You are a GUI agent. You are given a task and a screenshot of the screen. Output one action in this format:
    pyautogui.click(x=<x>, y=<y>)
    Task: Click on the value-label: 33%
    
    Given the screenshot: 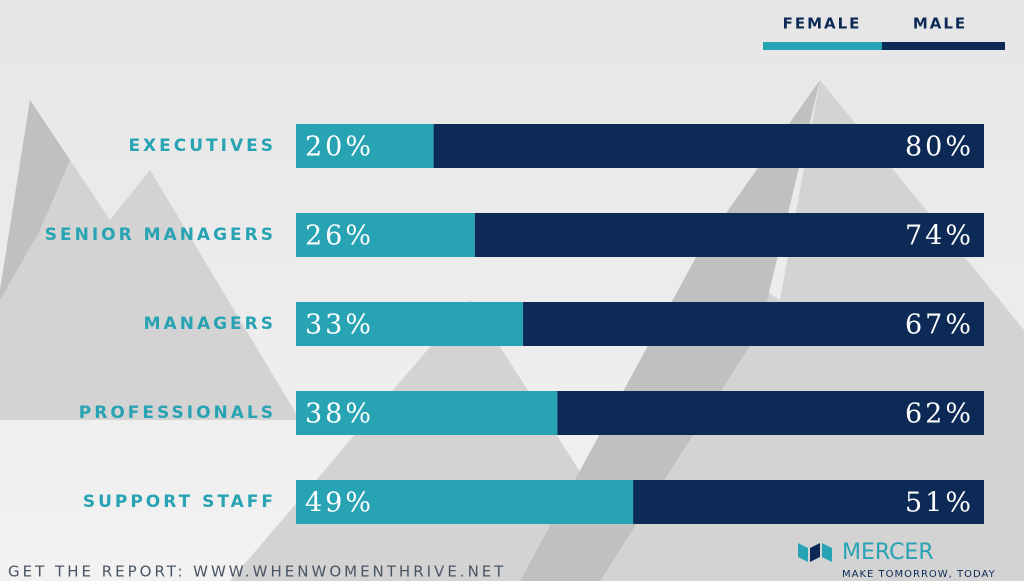 What is the action you would take?
    pyautogui.click(x=339, y=325)
    